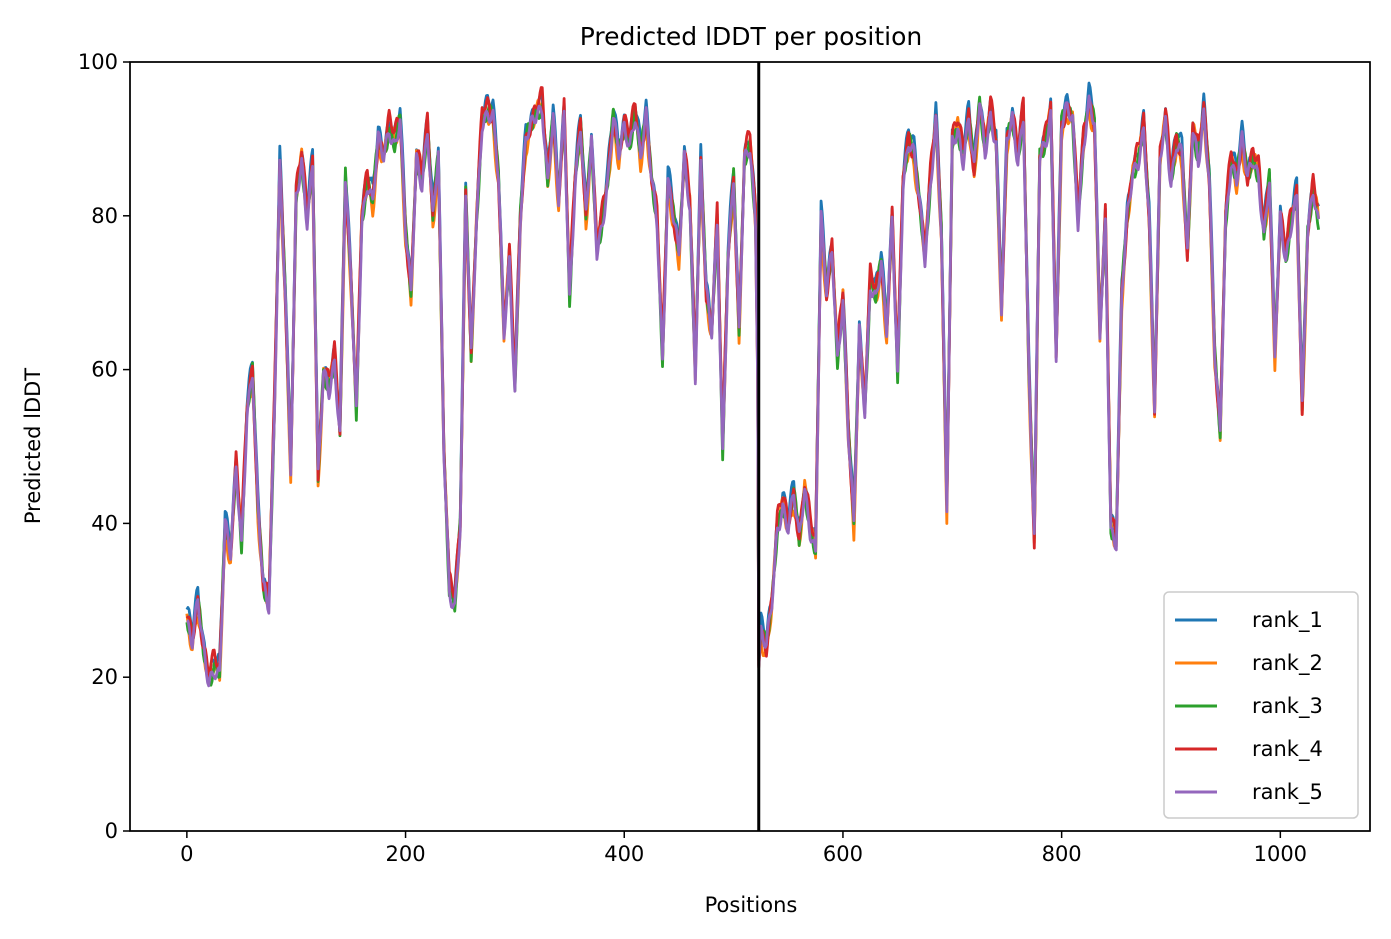 Image resolution: width=1391 pixels, height=939 pixels. What do you see at coordinates (104, 523) in the screenshot?
I see `y-tick-label: 40` at bounding box center [104, 523].